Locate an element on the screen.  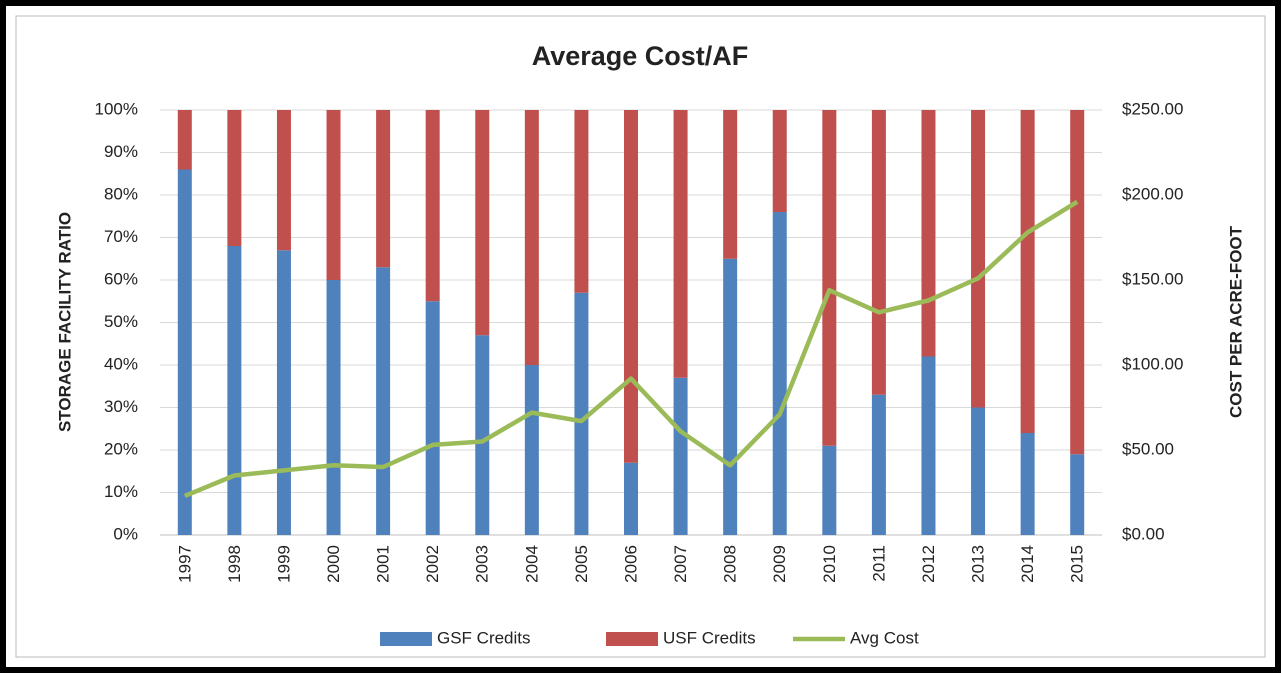
y-tick-label: 80% is located at coordinates (121, 193).